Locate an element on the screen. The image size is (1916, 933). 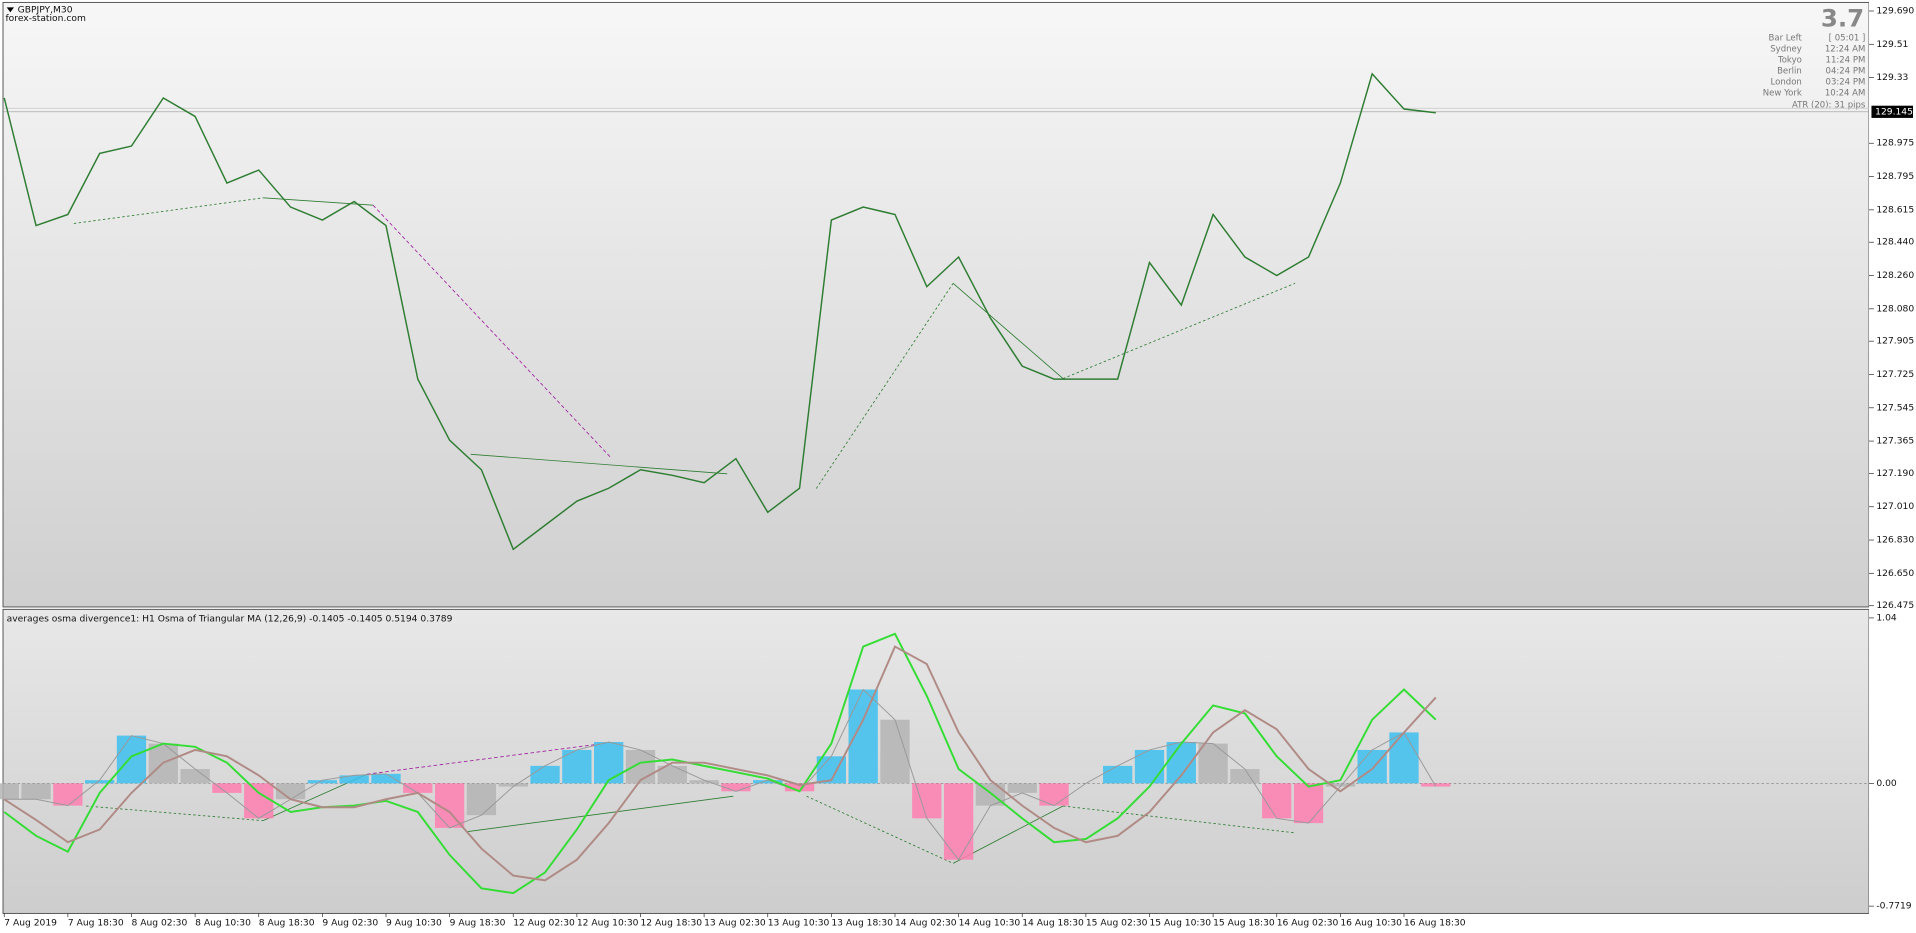
y-tick-label: 128.795 is located at coordinates (1895, 177).